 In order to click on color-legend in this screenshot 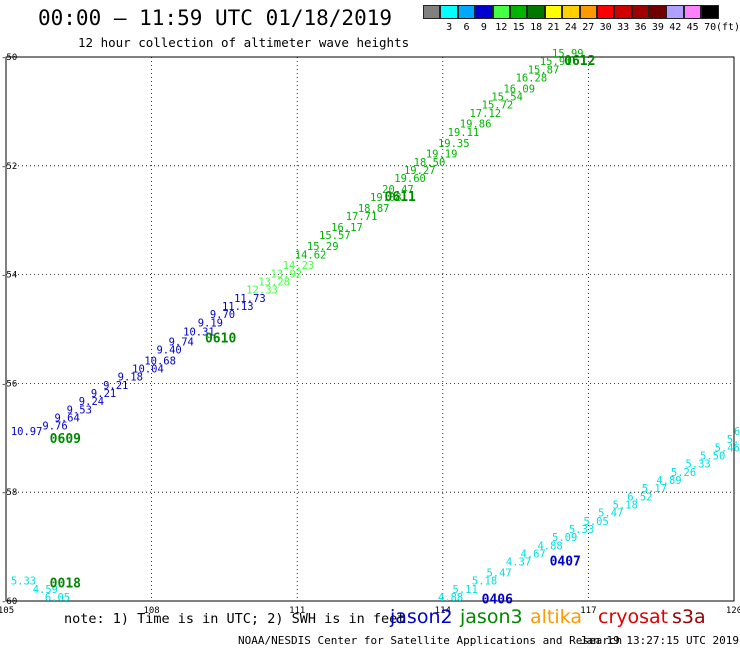, I will do `click(571, 12)`.